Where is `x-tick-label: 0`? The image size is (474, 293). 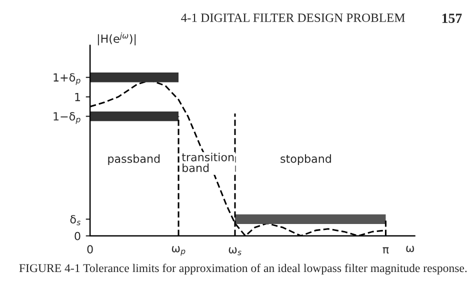 x-tick-label: 0 is located at coordinates (90, 249).